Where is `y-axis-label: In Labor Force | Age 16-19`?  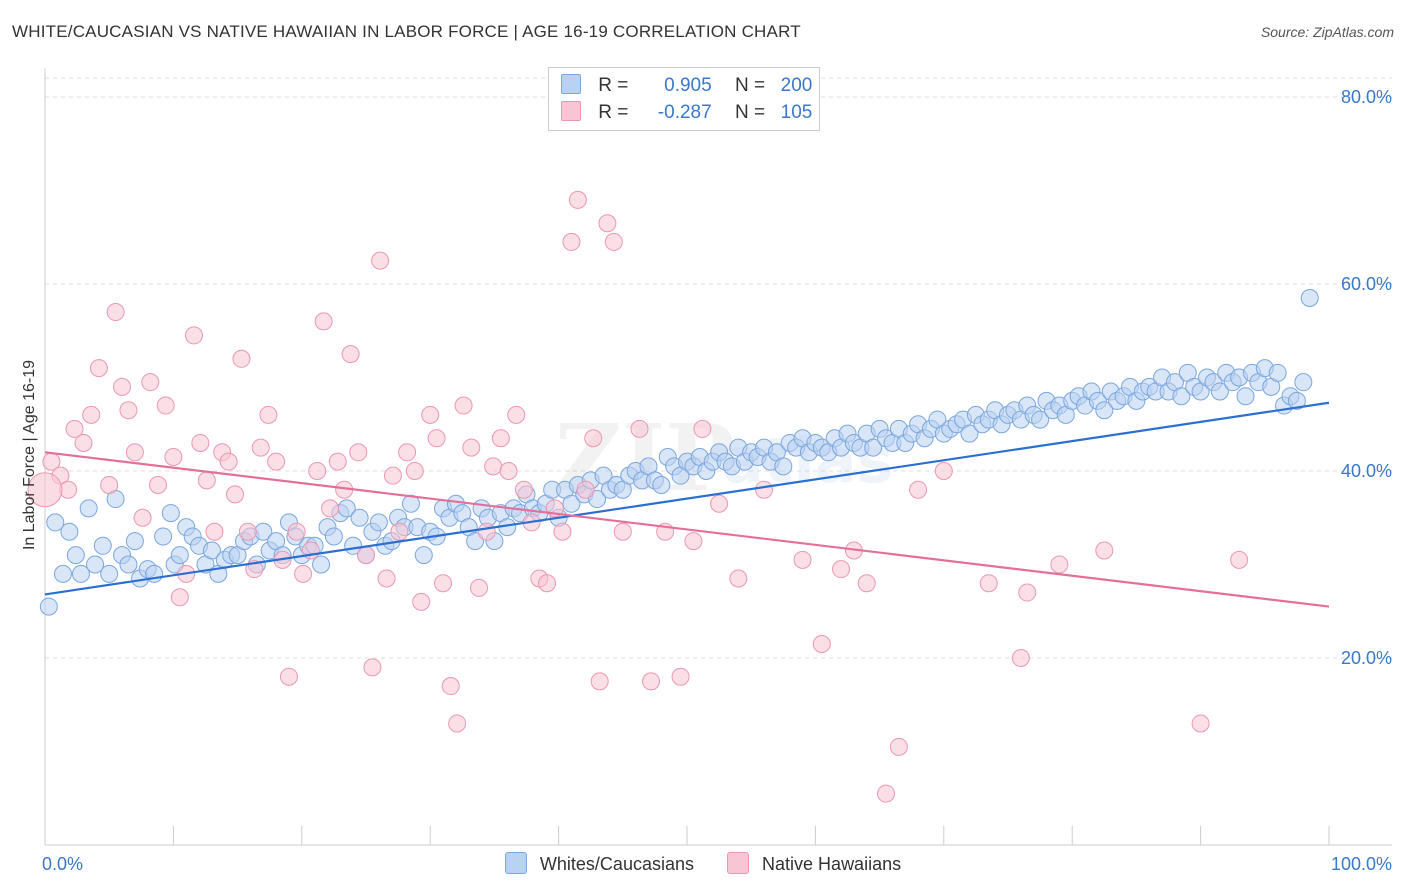 y-axis-label: In Labor Force | Age 16-19 is located at coordinates (29, 455).